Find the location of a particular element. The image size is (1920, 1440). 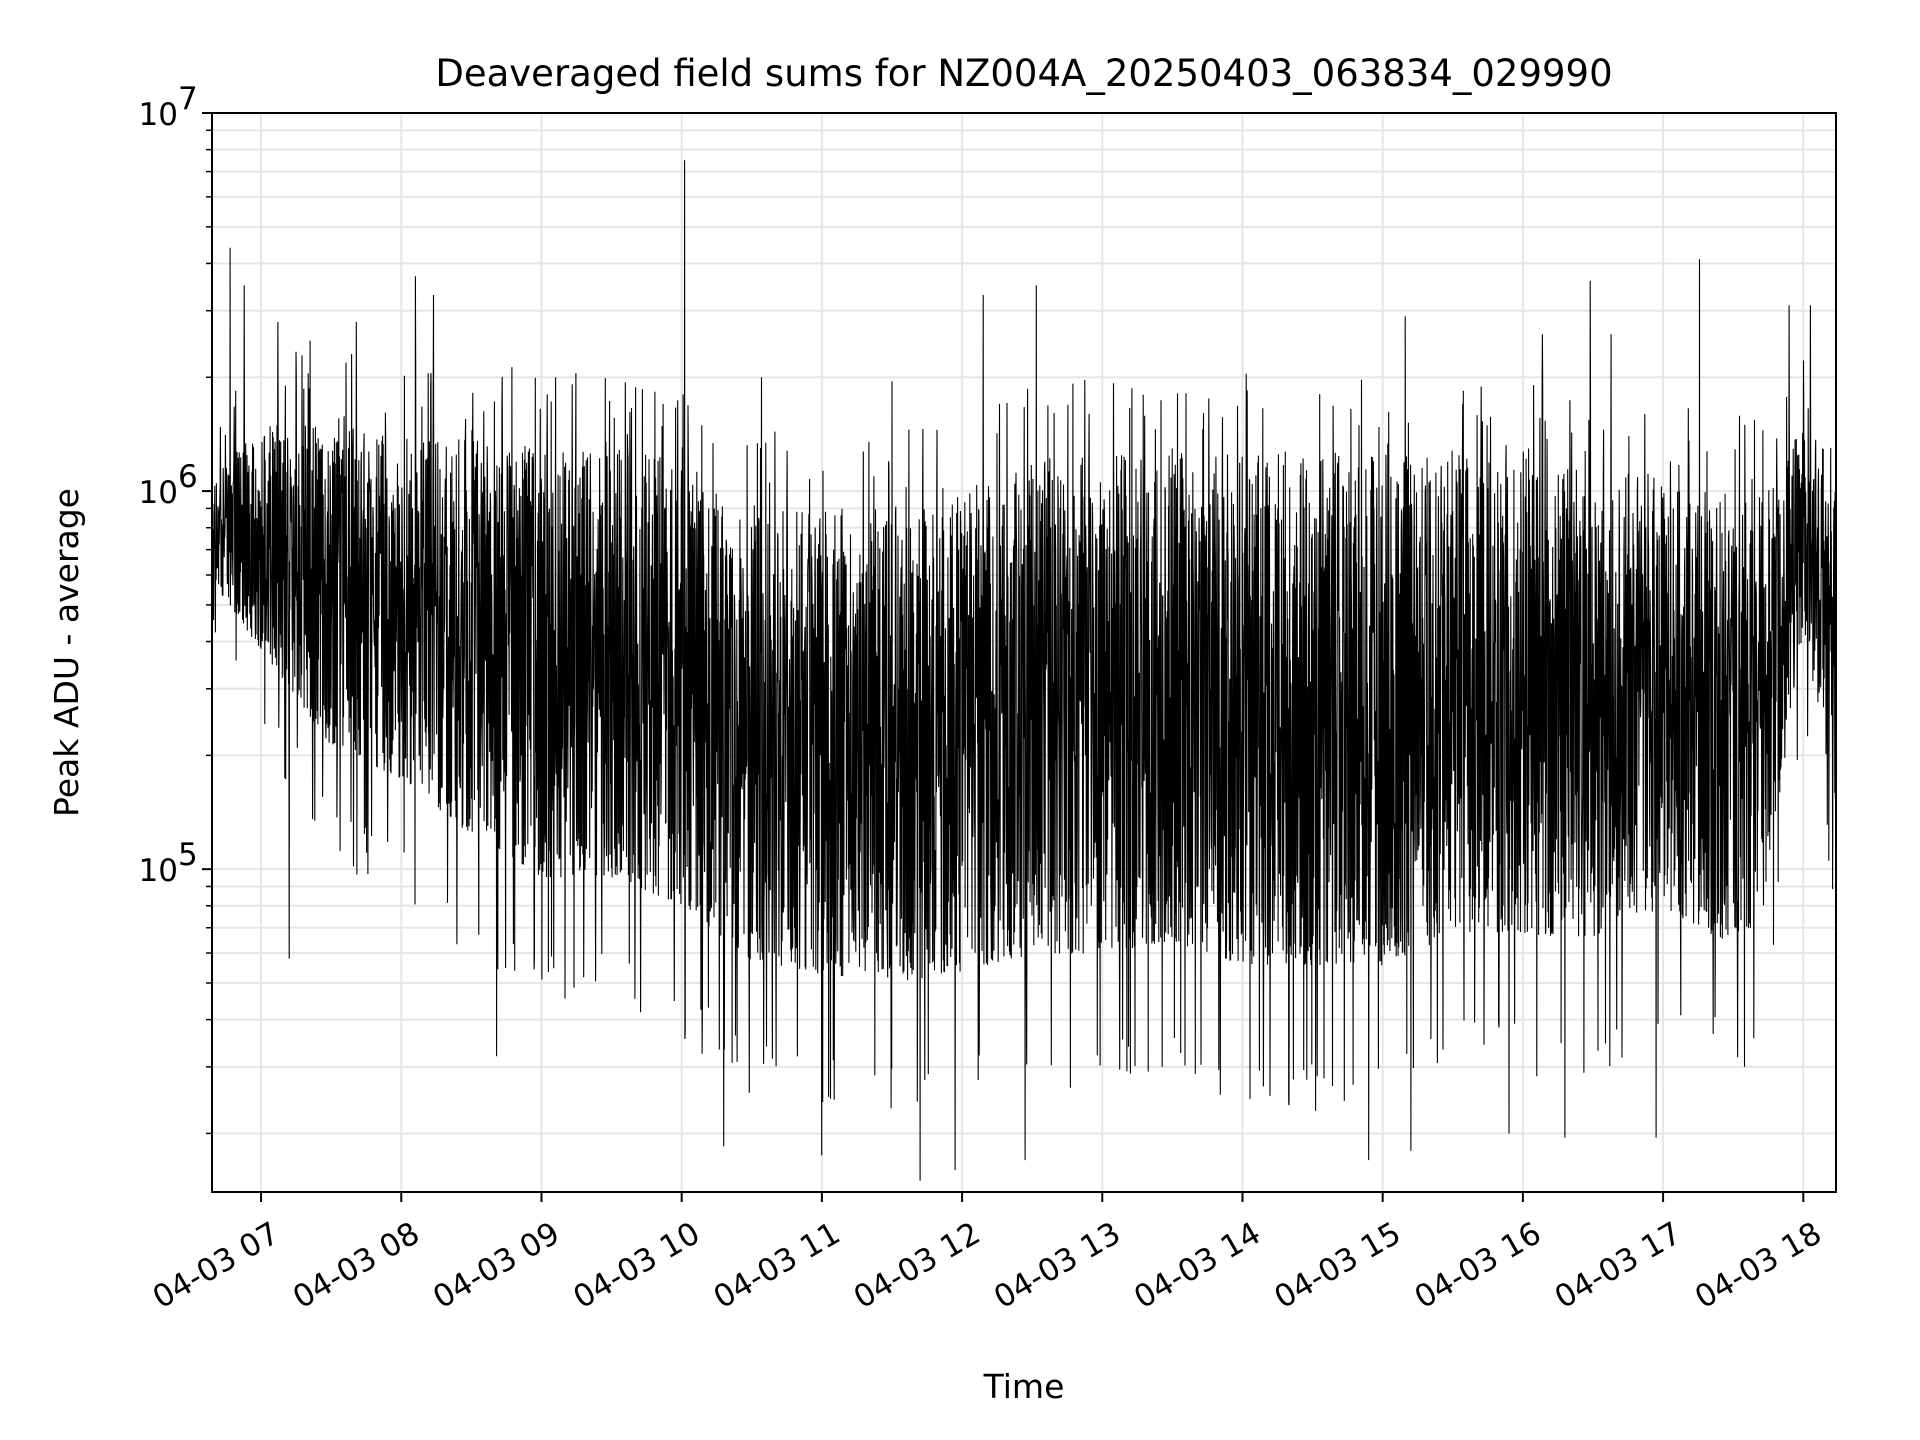

x-axis-label: Time is located at coordinates (1024, 1386).